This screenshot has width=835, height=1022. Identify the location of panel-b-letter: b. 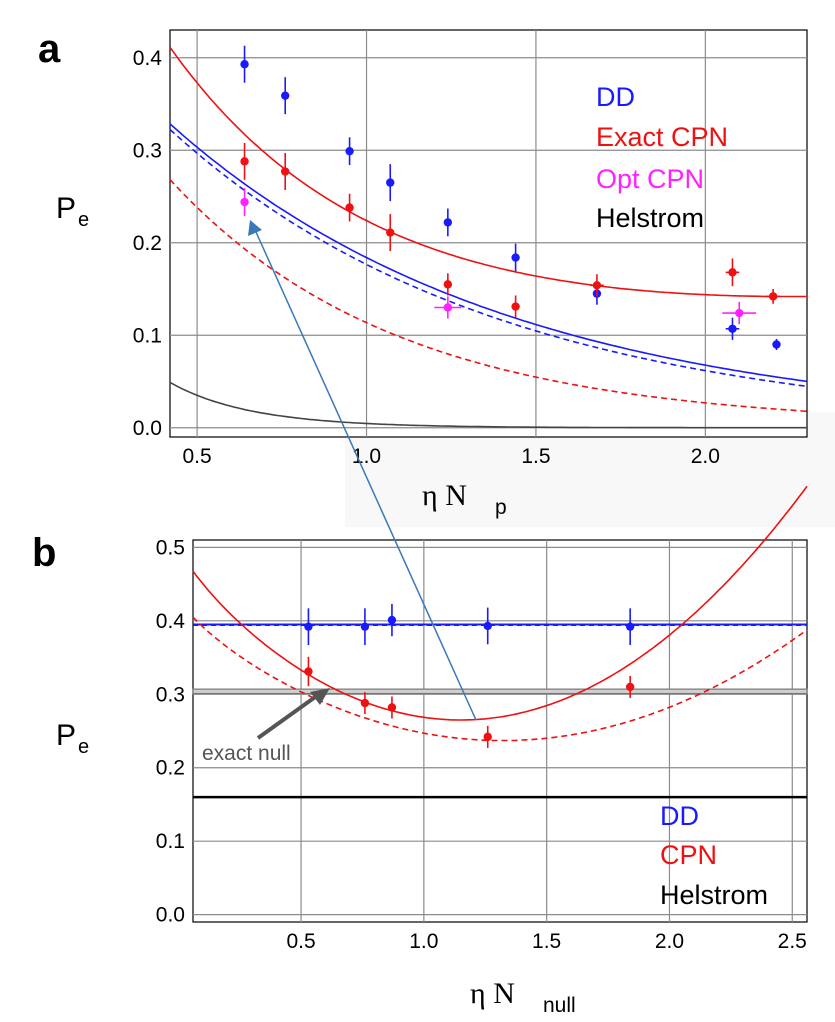
(44, 553).